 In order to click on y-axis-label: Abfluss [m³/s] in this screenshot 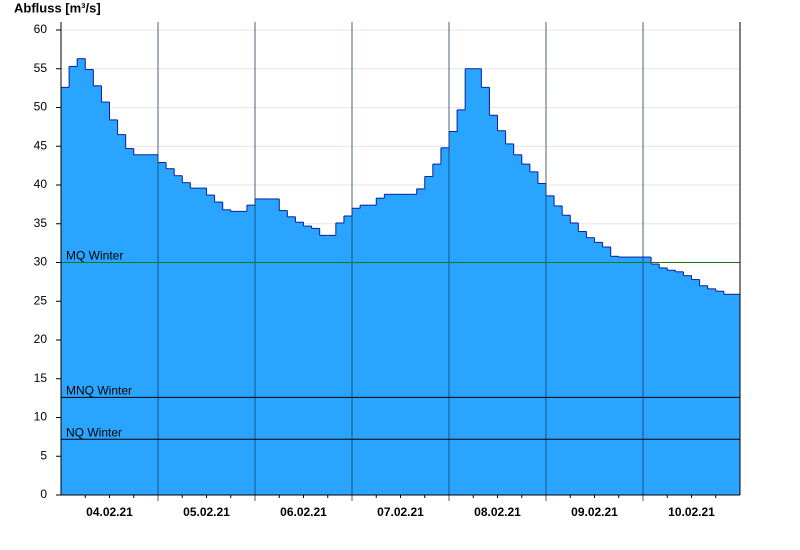, I will do `click(57, 7)`.